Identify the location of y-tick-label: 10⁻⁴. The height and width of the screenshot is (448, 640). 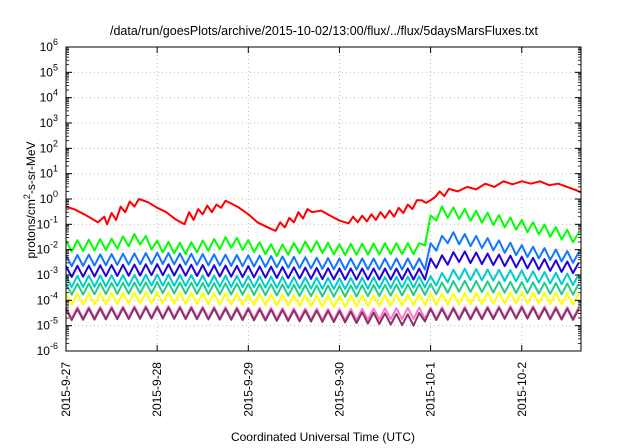
(47, 298).